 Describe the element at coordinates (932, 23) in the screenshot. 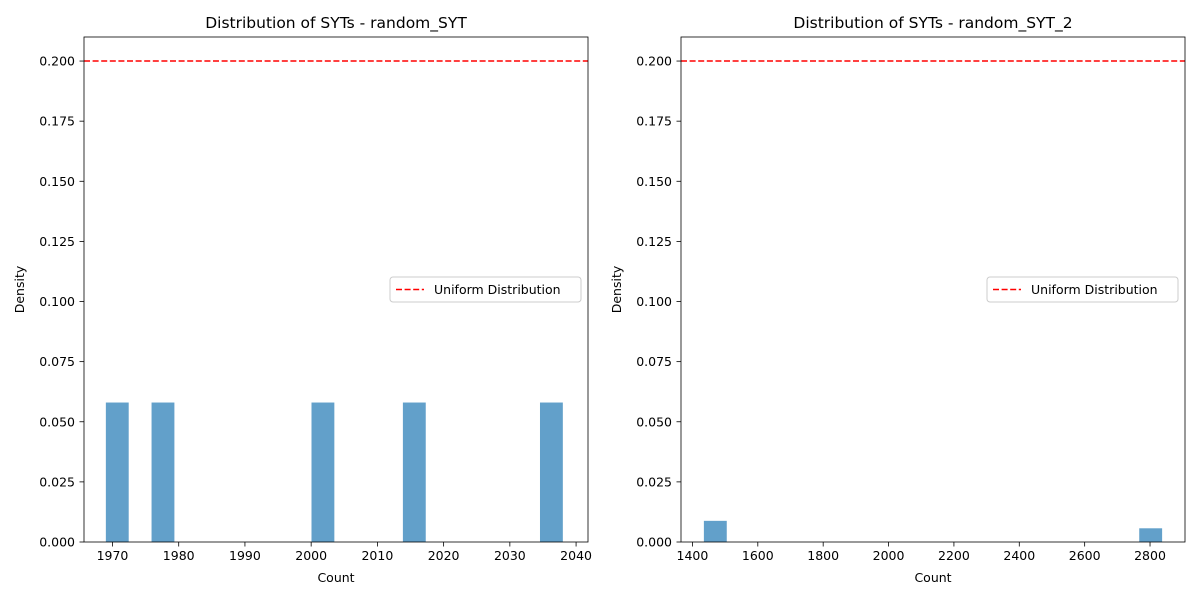

I see `chart-2-title: Distribution of SYTs - random_SYT_2` at that location.